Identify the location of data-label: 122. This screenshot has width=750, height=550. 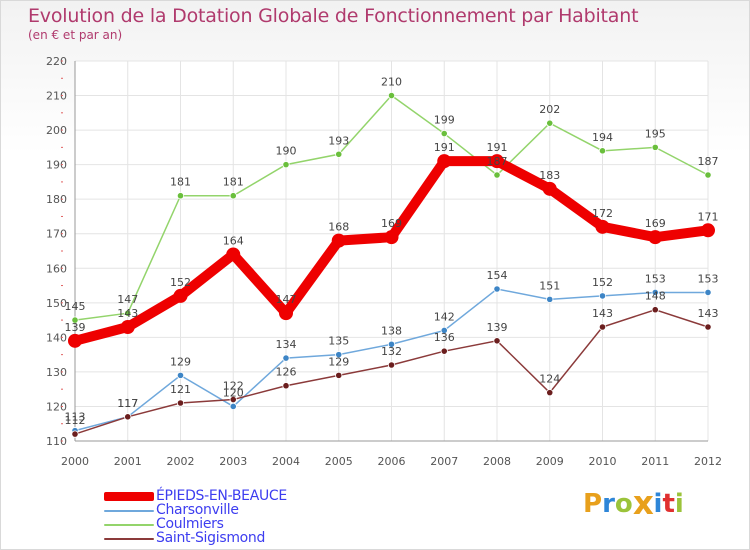
(233, 386).